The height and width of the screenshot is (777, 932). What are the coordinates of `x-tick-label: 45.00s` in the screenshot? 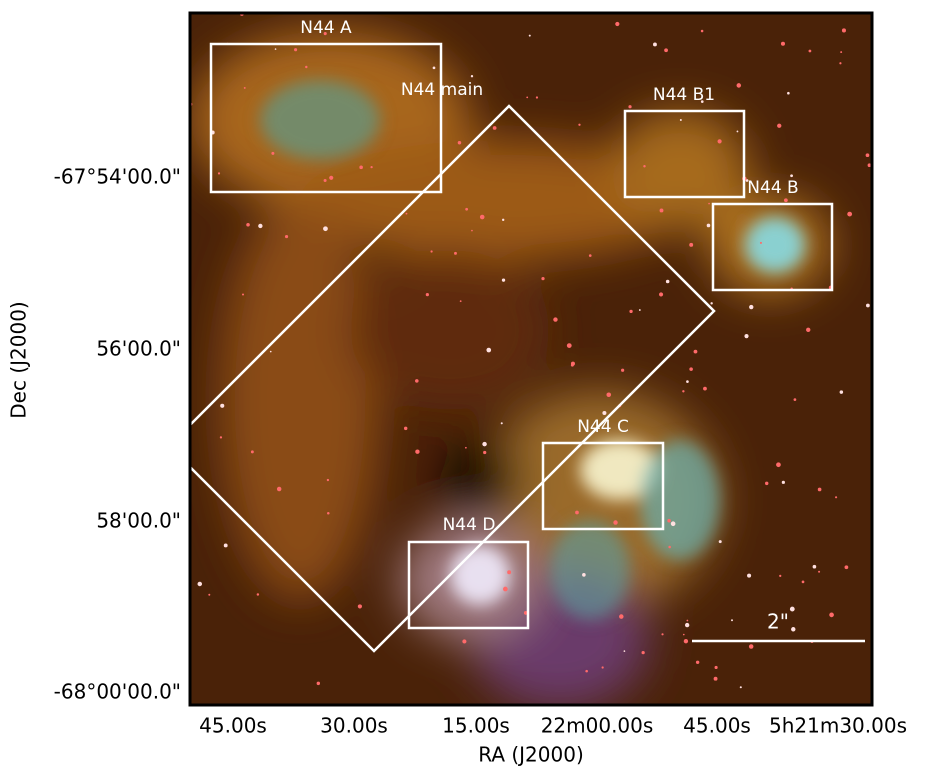 It's located at (233, 726).